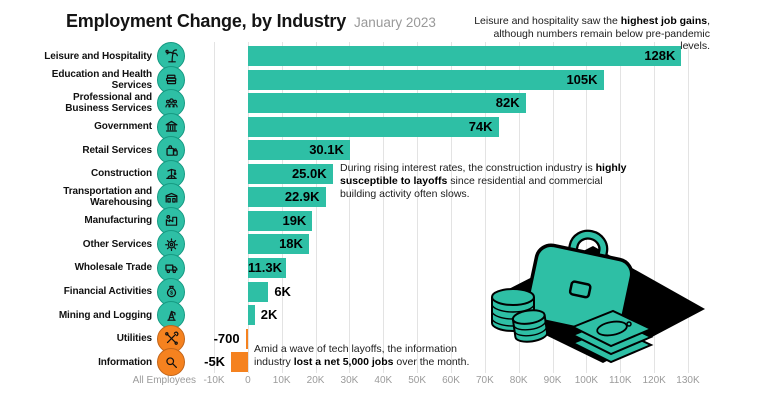 This screenshot has width=768, height=402. I want to click on x-axis-tick: 20K, so click(315, 380).